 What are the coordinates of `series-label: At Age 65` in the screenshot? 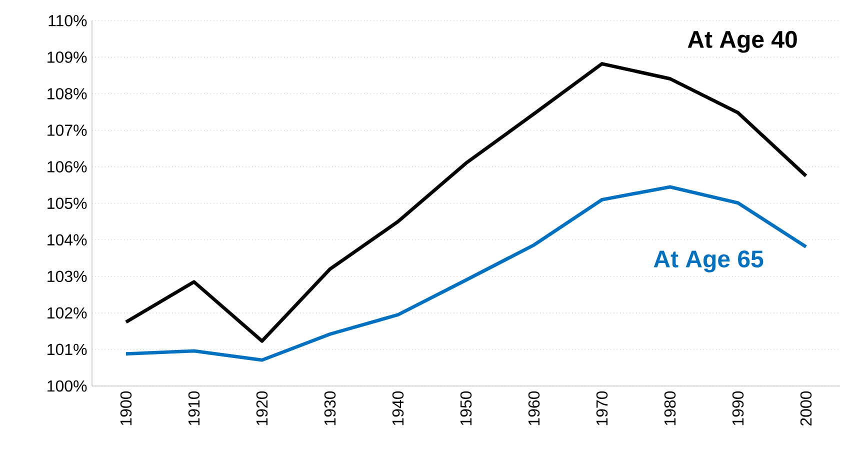 It's located at (709, 261).